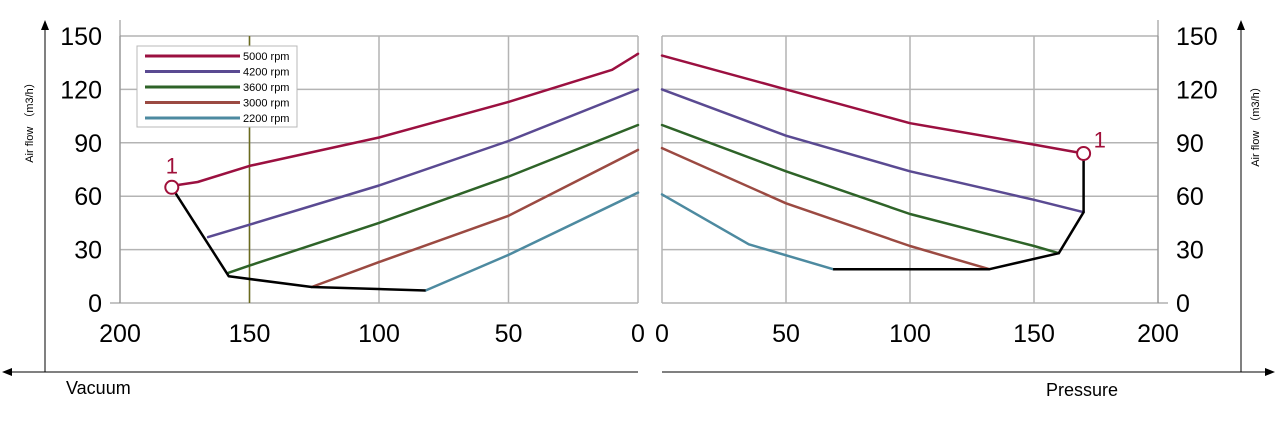 The width and height of the screenshot is (1276, 421). Describe the element at coordinates (1183, 304) in the screenshot. I see `pressure-y-tick-label: 0` at that location.